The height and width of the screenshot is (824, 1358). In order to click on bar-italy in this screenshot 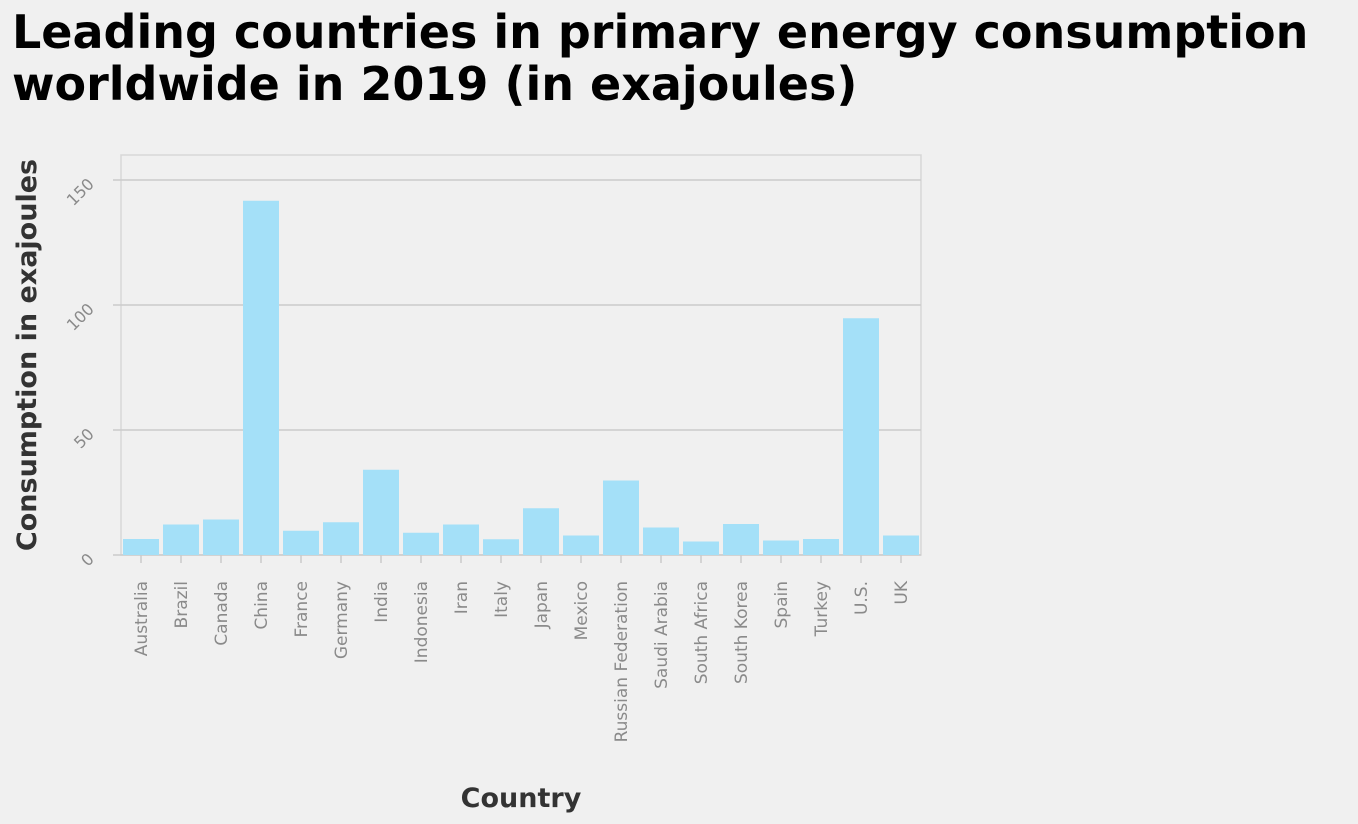, I will do `click(501, 547)`.